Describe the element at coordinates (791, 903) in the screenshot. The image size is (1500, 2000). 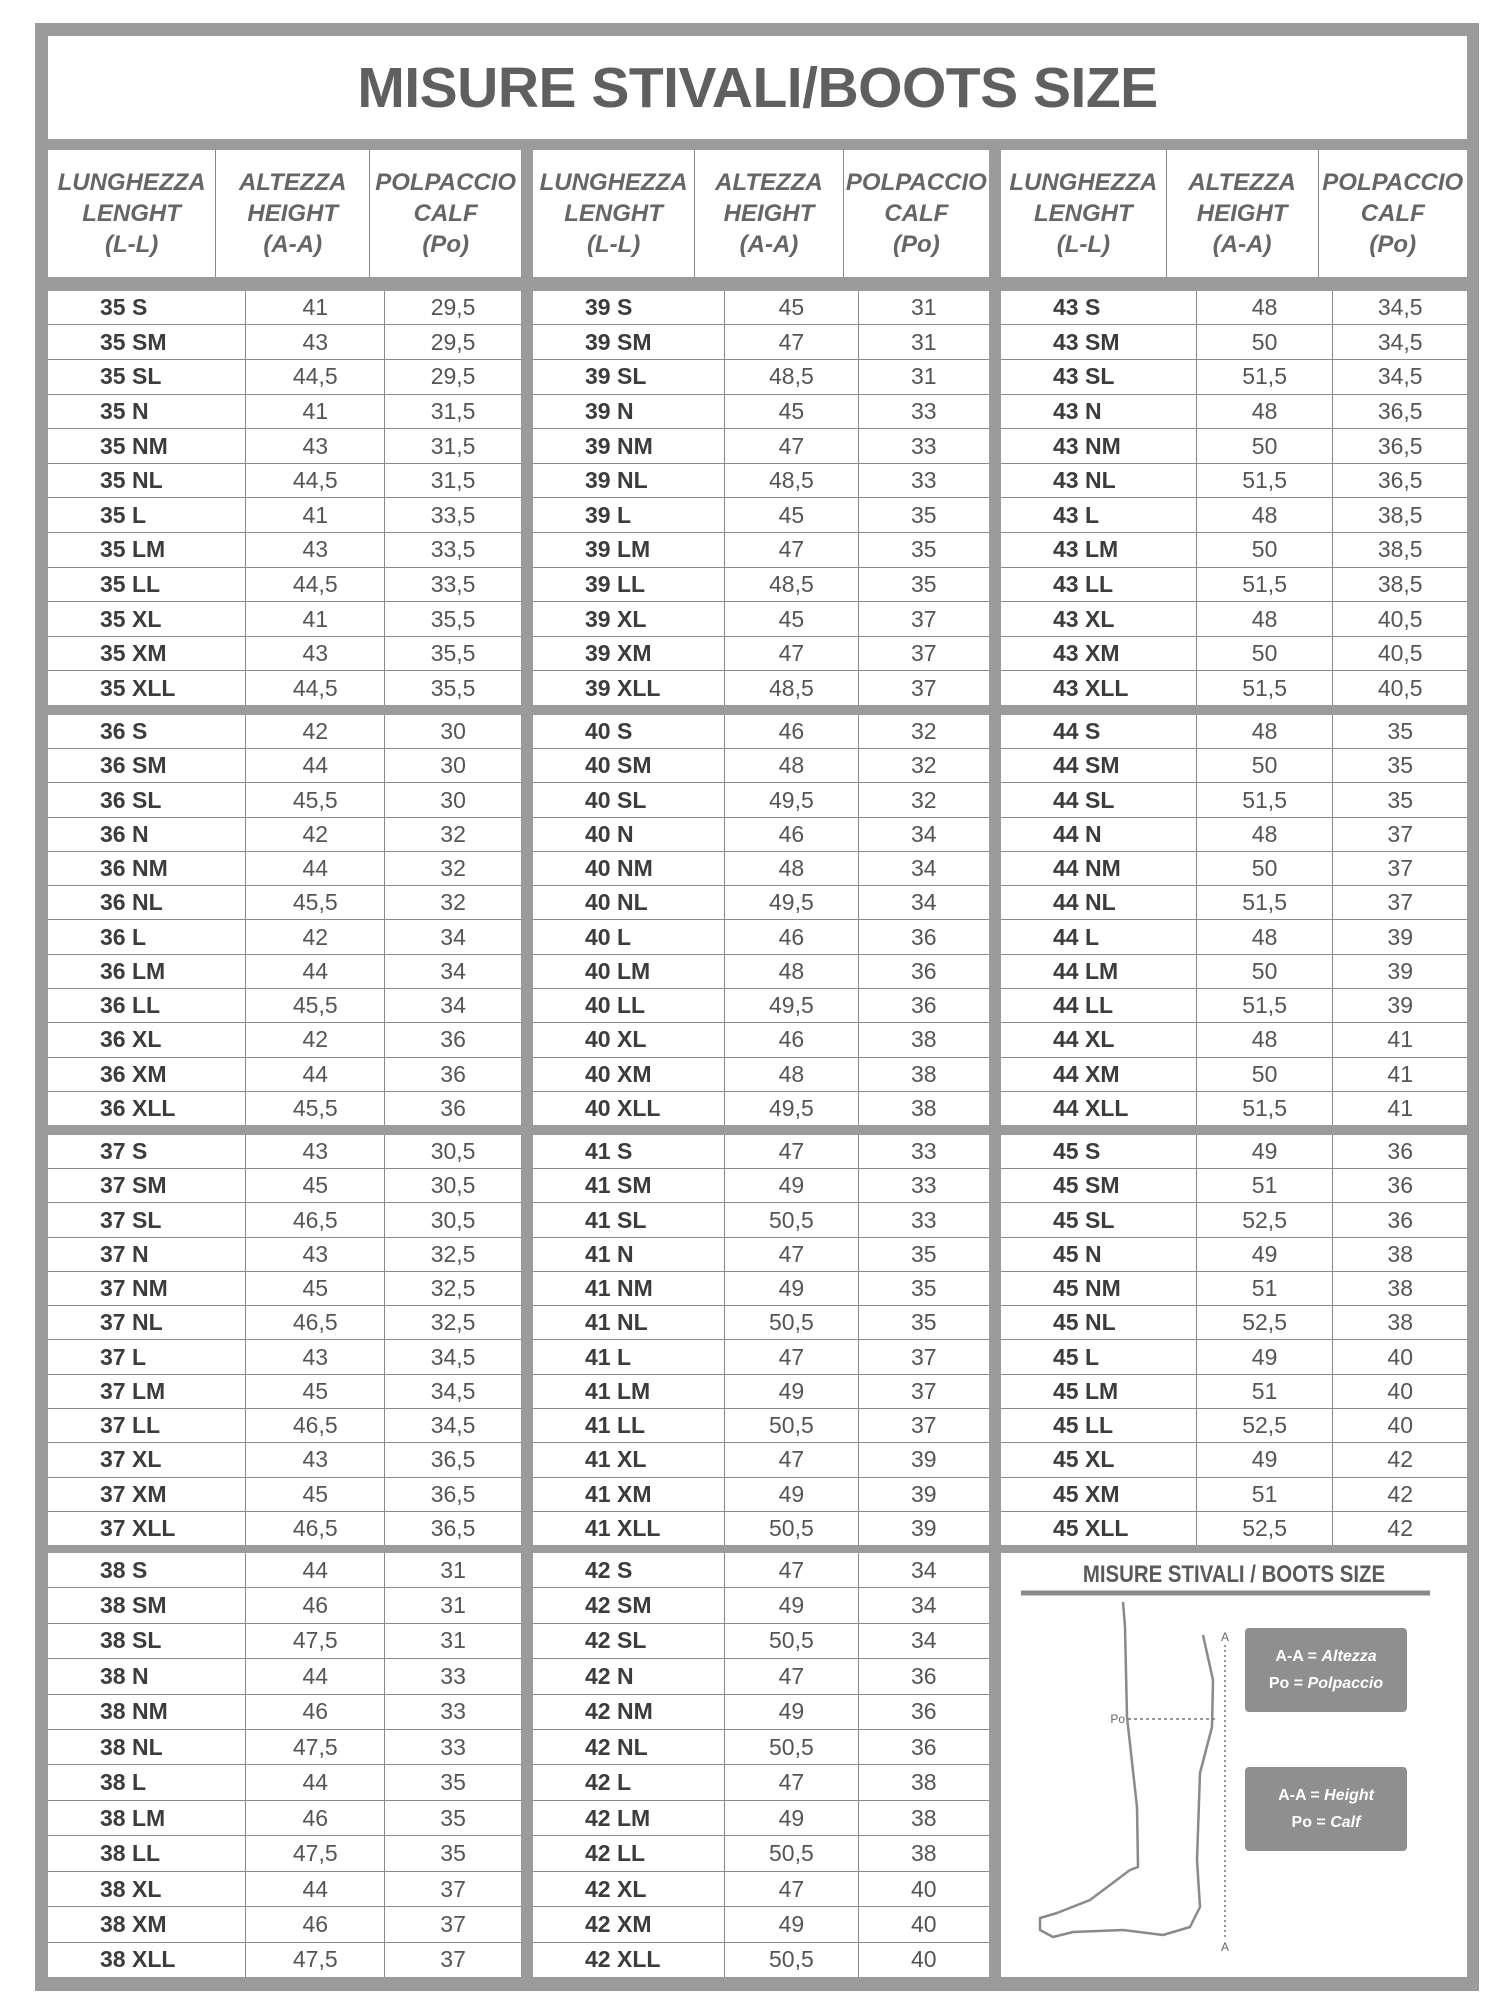
I see `height-cell: 49,5` at that location.